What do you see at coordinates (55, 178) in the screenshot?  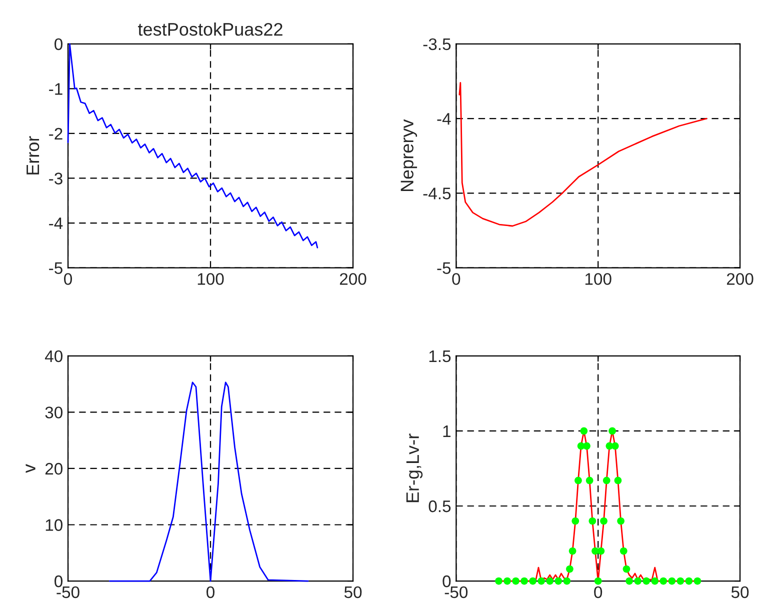 I see `y-tick-label: -3` at bounding box center [55, 178].